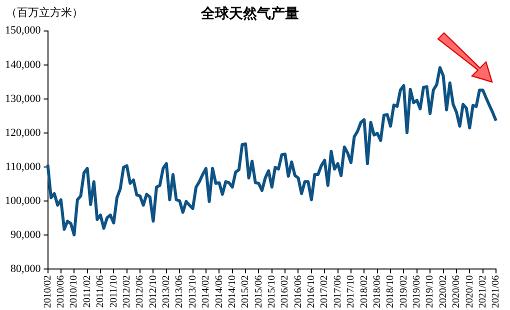 This screenshot has width=510, height=310. What do you see at coordinates (298, 291) in the screenshot?
I see `x-tick-label: 2016/06` at bounding box center [298, 291].